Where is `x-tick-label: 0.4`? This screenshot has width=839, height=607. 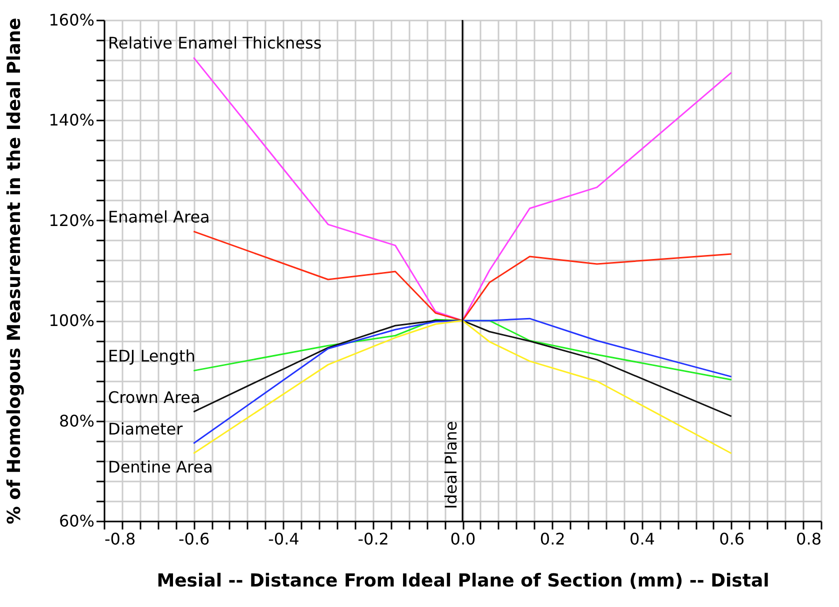 x-tick-label: 0.4 is located at coordinates (642, 539).